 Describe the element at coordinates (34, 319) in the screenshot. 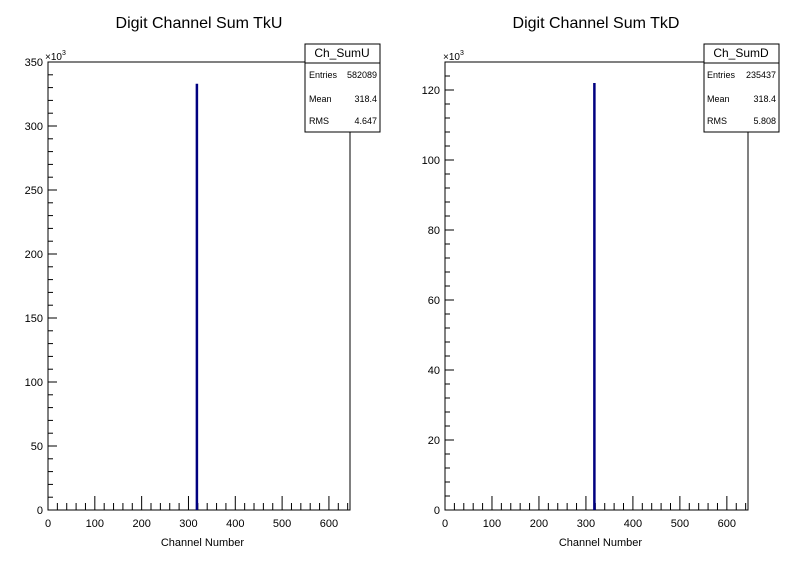

I see `y-tick-label: 150` at that location.